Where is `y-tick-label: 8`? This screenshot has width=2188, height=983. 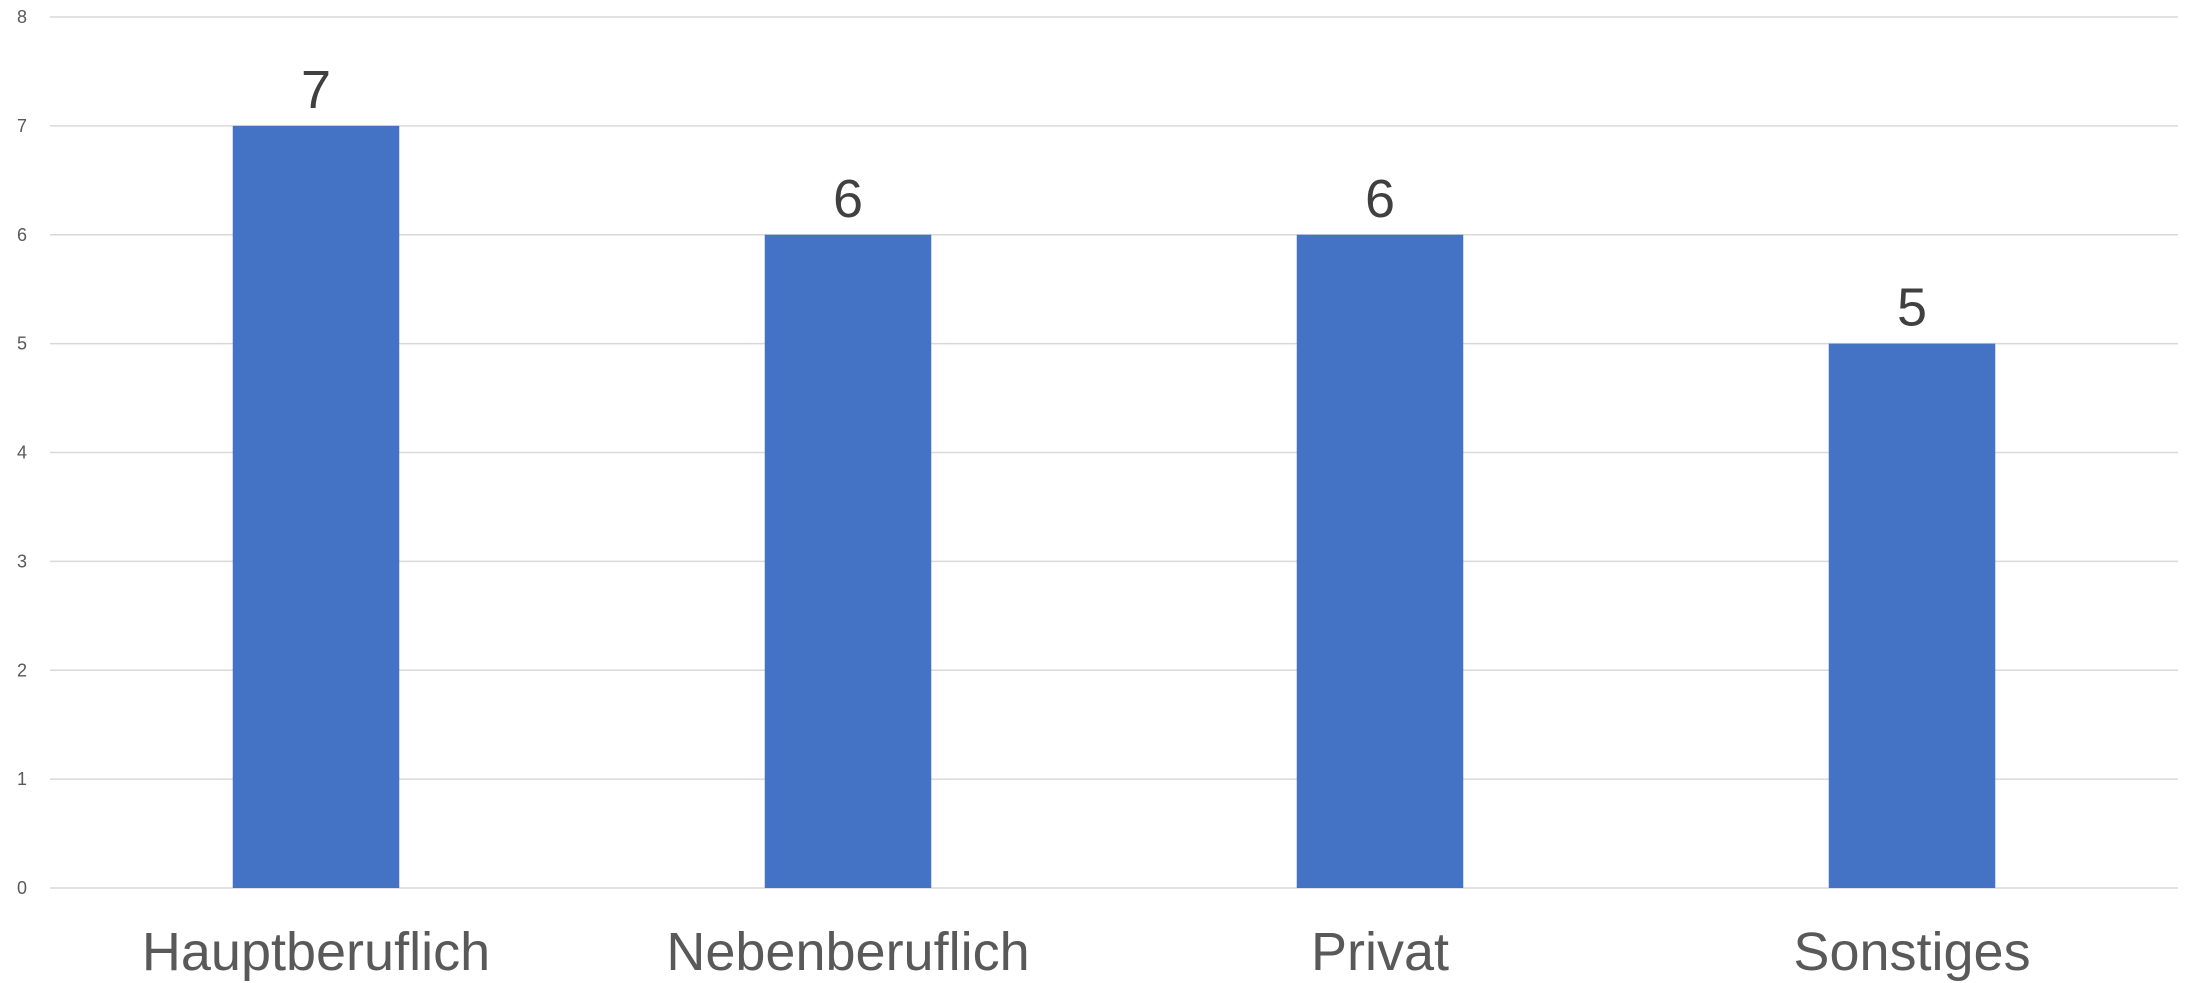
y-tick-label: 8 is located at coordinates (22, 17).